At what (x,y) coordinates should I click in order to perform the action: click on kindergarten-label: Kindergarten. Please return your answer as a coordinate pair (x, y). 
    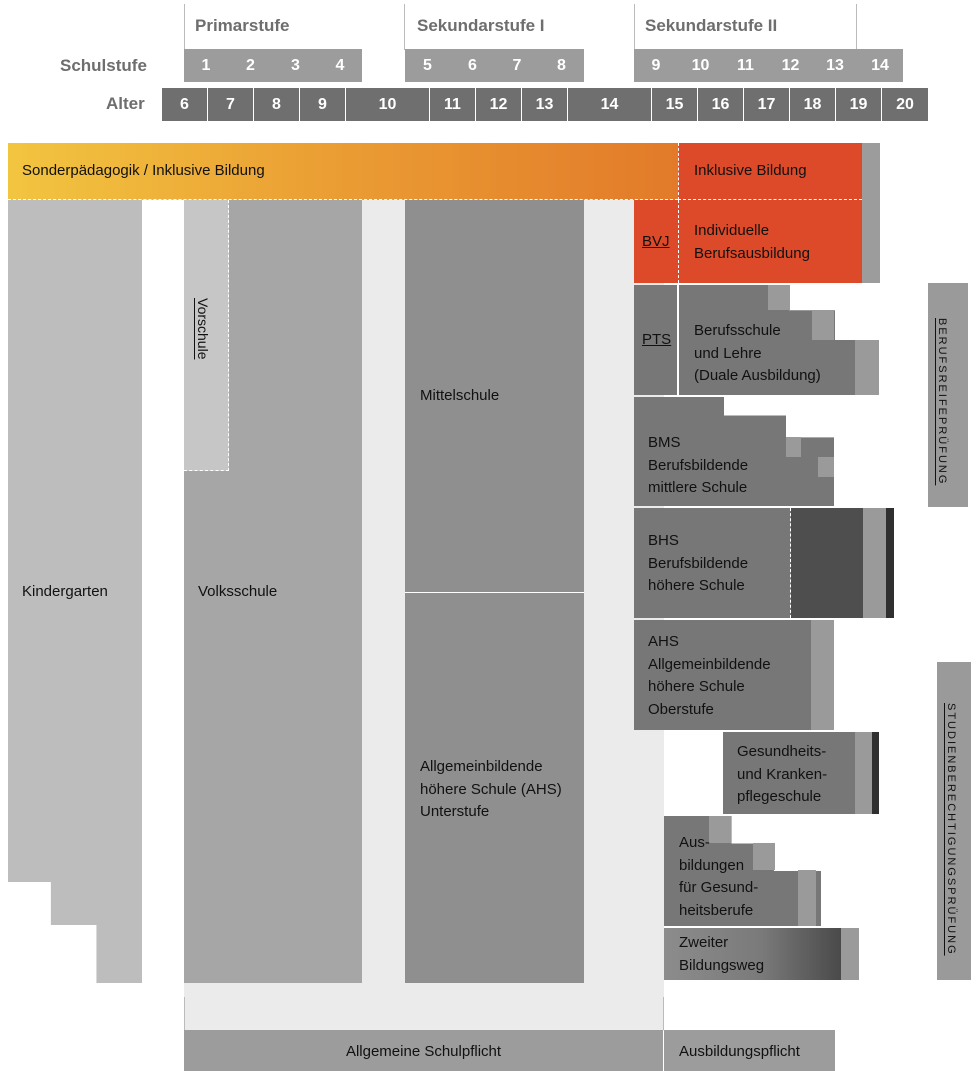
    Looking at the image, I should click on (65, 591).